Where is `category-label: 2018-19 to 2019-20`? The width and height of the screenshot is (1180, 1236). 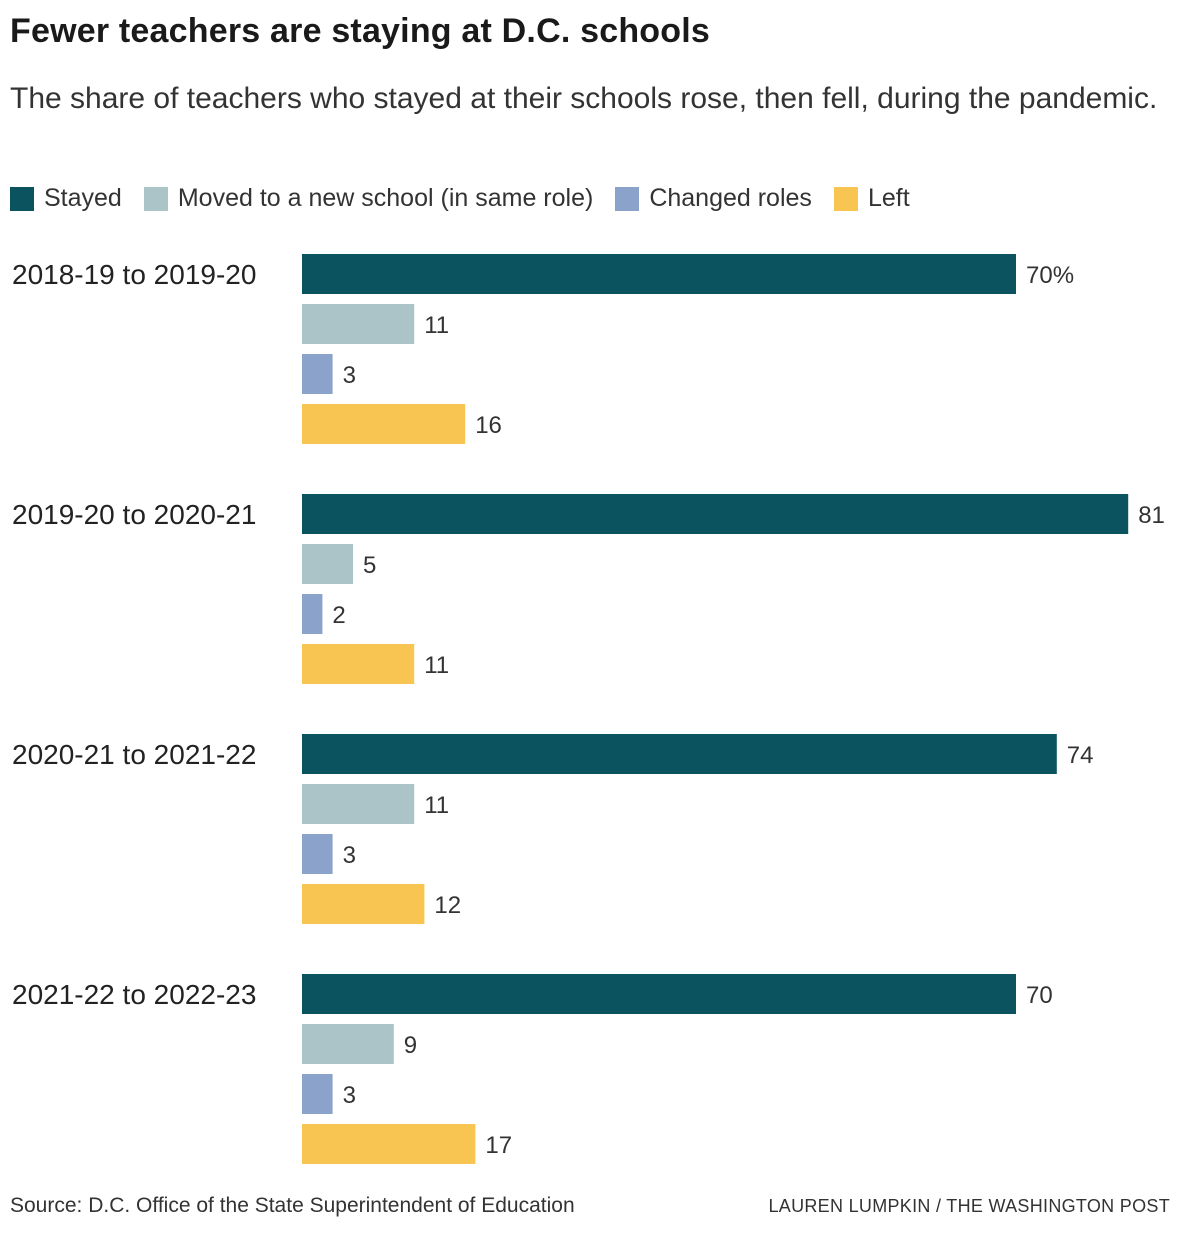
category-label: 2018-19 to 2019-20 is located at coordinates (134, 274).